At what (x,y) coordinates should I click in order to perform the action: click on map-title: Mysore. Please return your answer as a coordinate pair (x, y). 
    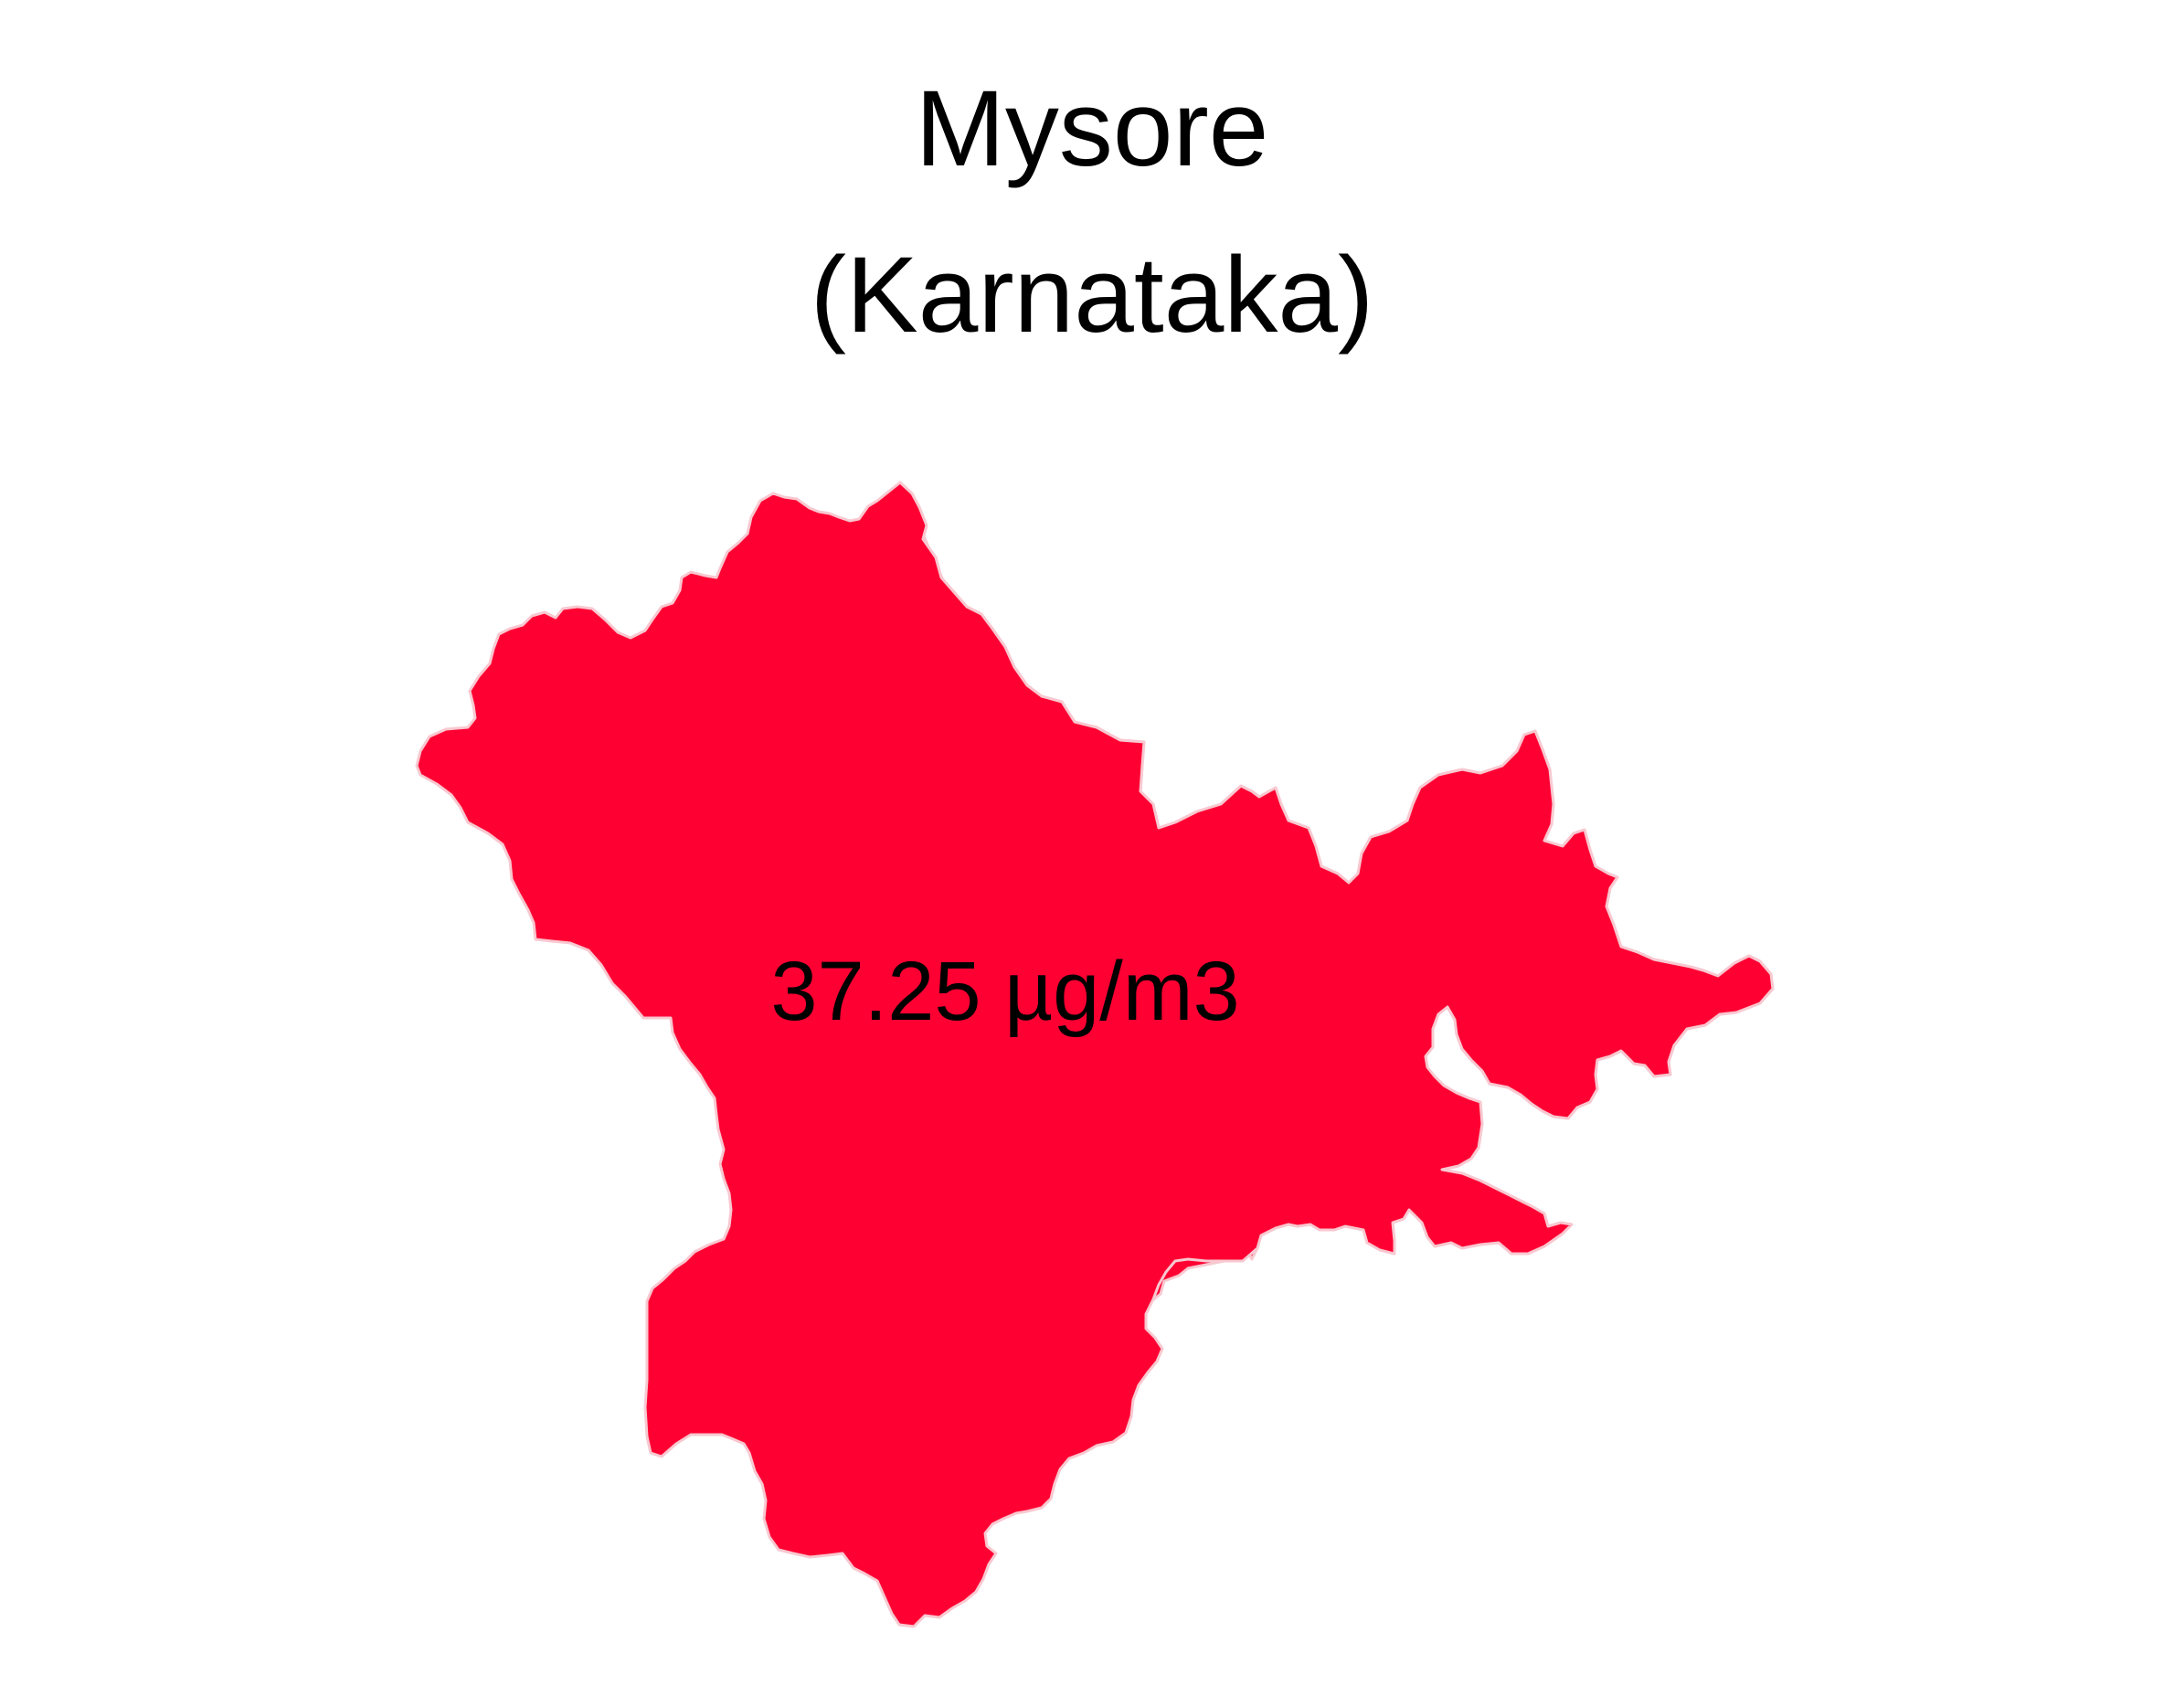
    Looking at the image, I should click on (1092, 129).